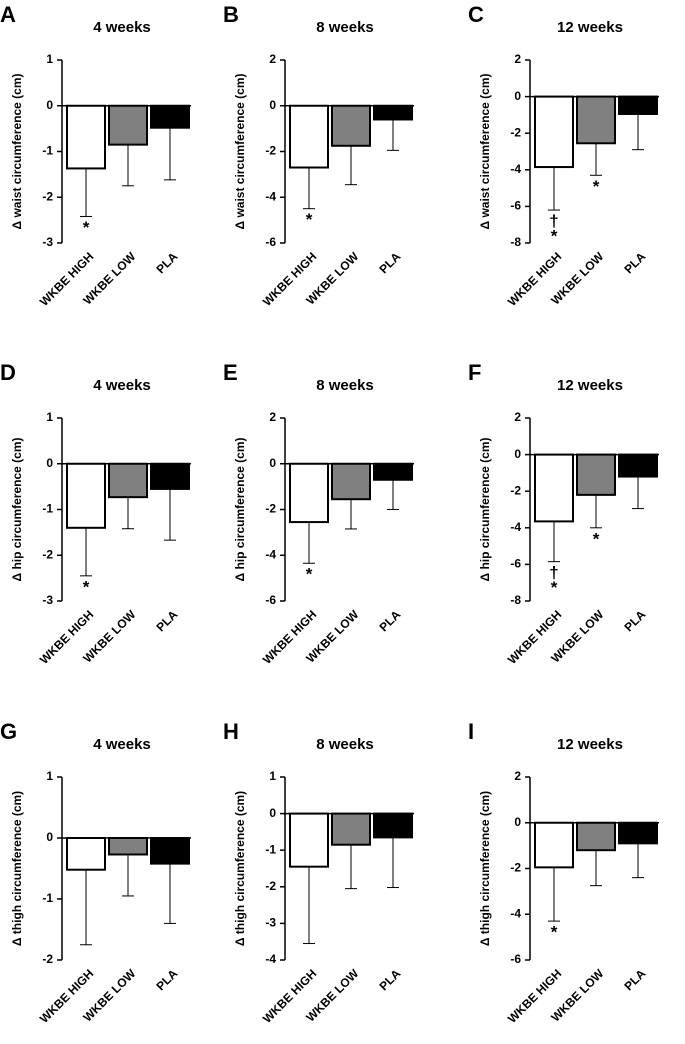 This screenshot has width=685, height=1044. What do you see at coordinates (8, 731) in the screenshot?
I see `panel-letter: G` at bounding box center [8, 731].